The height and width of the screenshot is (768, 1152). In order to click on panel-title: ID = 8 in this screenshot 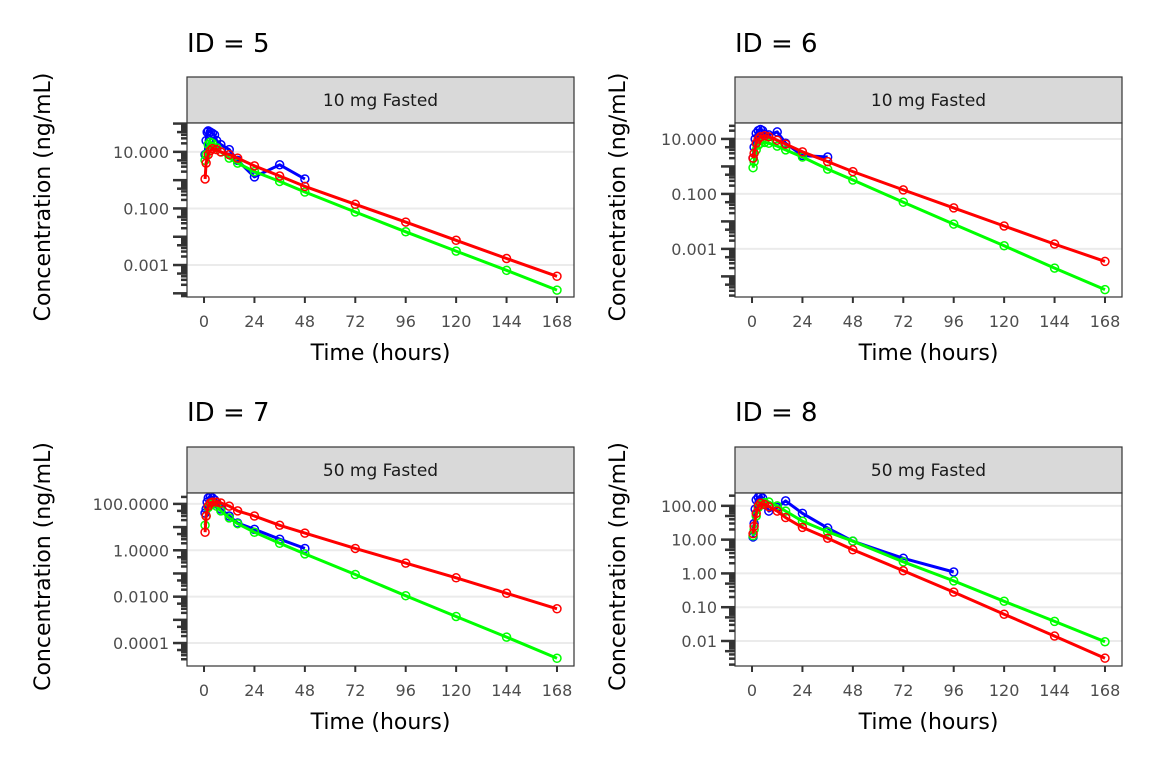, I will do `click(776, 413)`.